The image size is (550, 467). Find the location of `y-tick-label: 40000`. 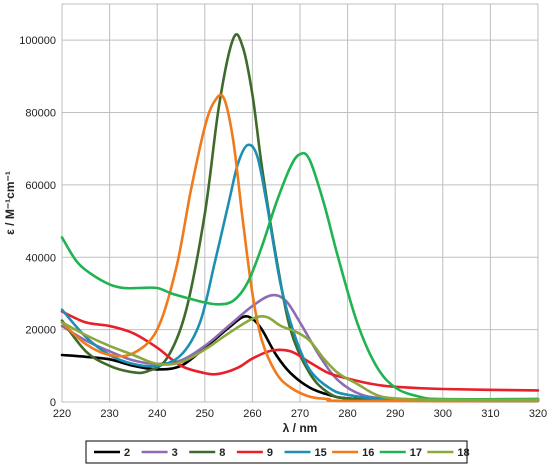

y-tick-label: 40000 is located at coordinates (40, 258).